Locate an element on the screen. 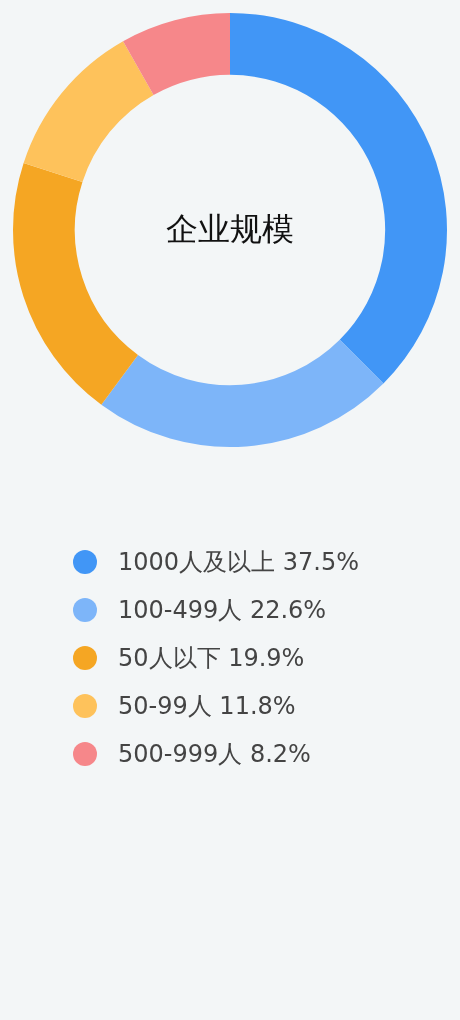 Image resolution: width=460 pixels, height=1020 pixels. legend-label: 500-999人 8.2% is located at coordinates (214, 754).